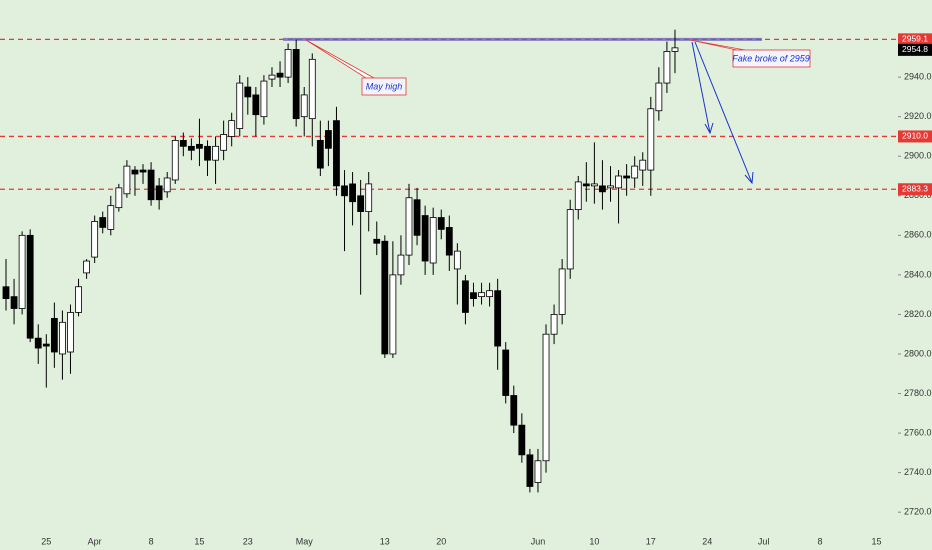  Describe the element at coordinates (651, 541) in the screenshot. I see `x-tick-label: 17` at that location.